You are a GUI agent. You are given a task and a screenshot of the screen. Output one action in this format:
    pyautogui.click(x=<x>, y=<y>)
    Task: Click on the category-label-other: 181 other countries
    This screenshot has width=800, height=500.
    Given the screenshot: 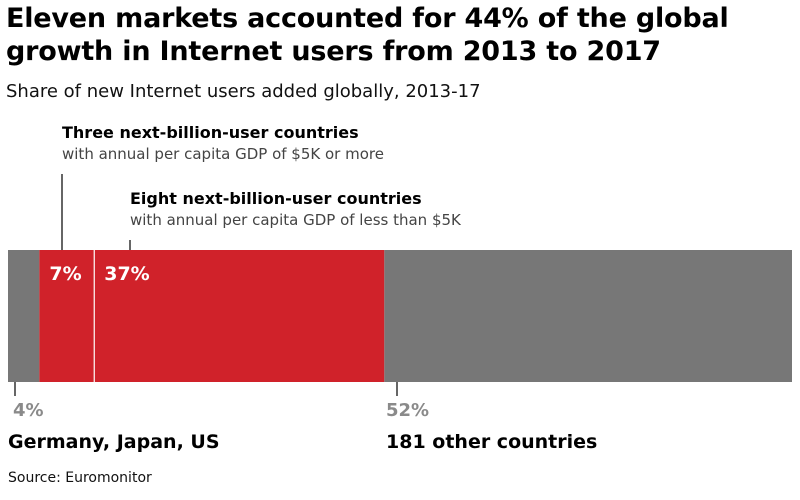 What is the action you would take?
    pyautogui.click(x=492, y=442)
    